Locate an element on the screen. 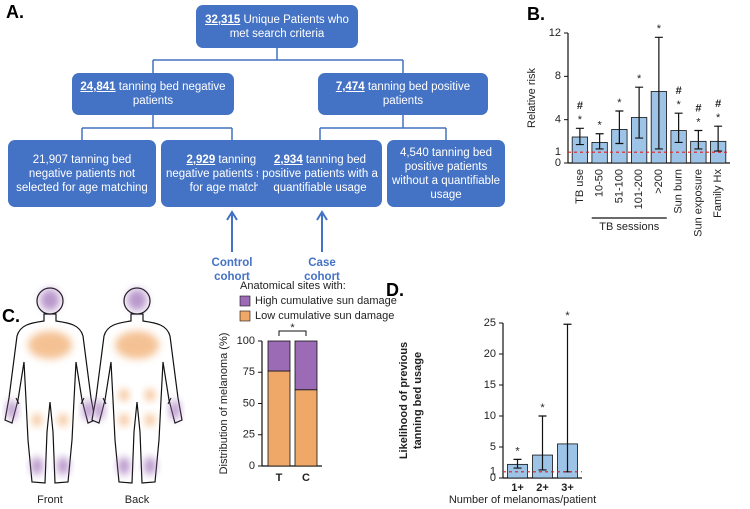 The width and height of the screenshot is (750, 509). node-number: 32,315 is located at coordinates (223, 19).